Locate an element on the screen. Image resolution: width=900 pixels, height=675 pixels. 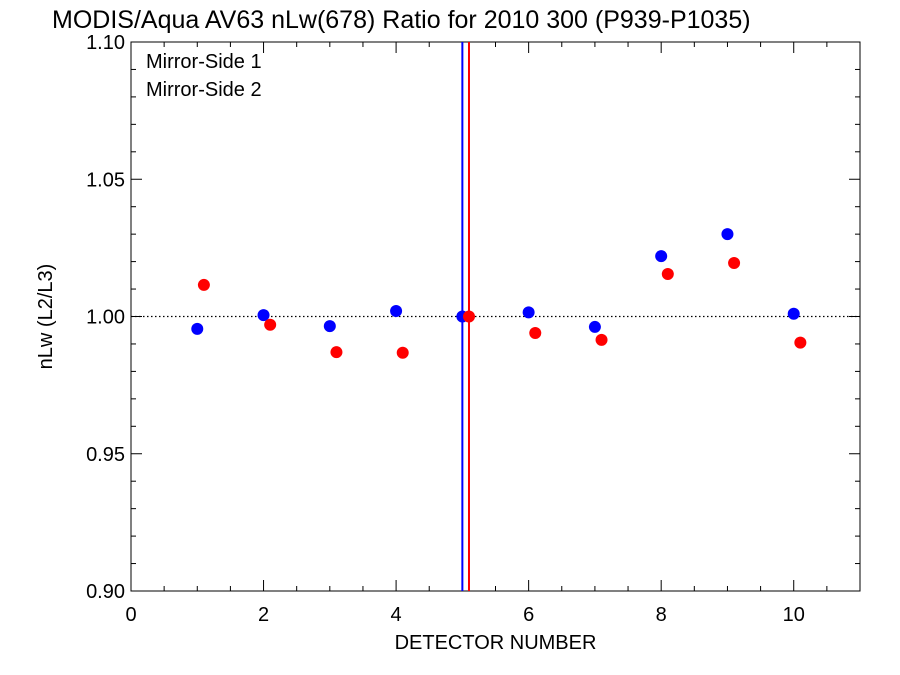
x-axis-label: DETECTOR NUMBER is located at coordinates (496, 643).